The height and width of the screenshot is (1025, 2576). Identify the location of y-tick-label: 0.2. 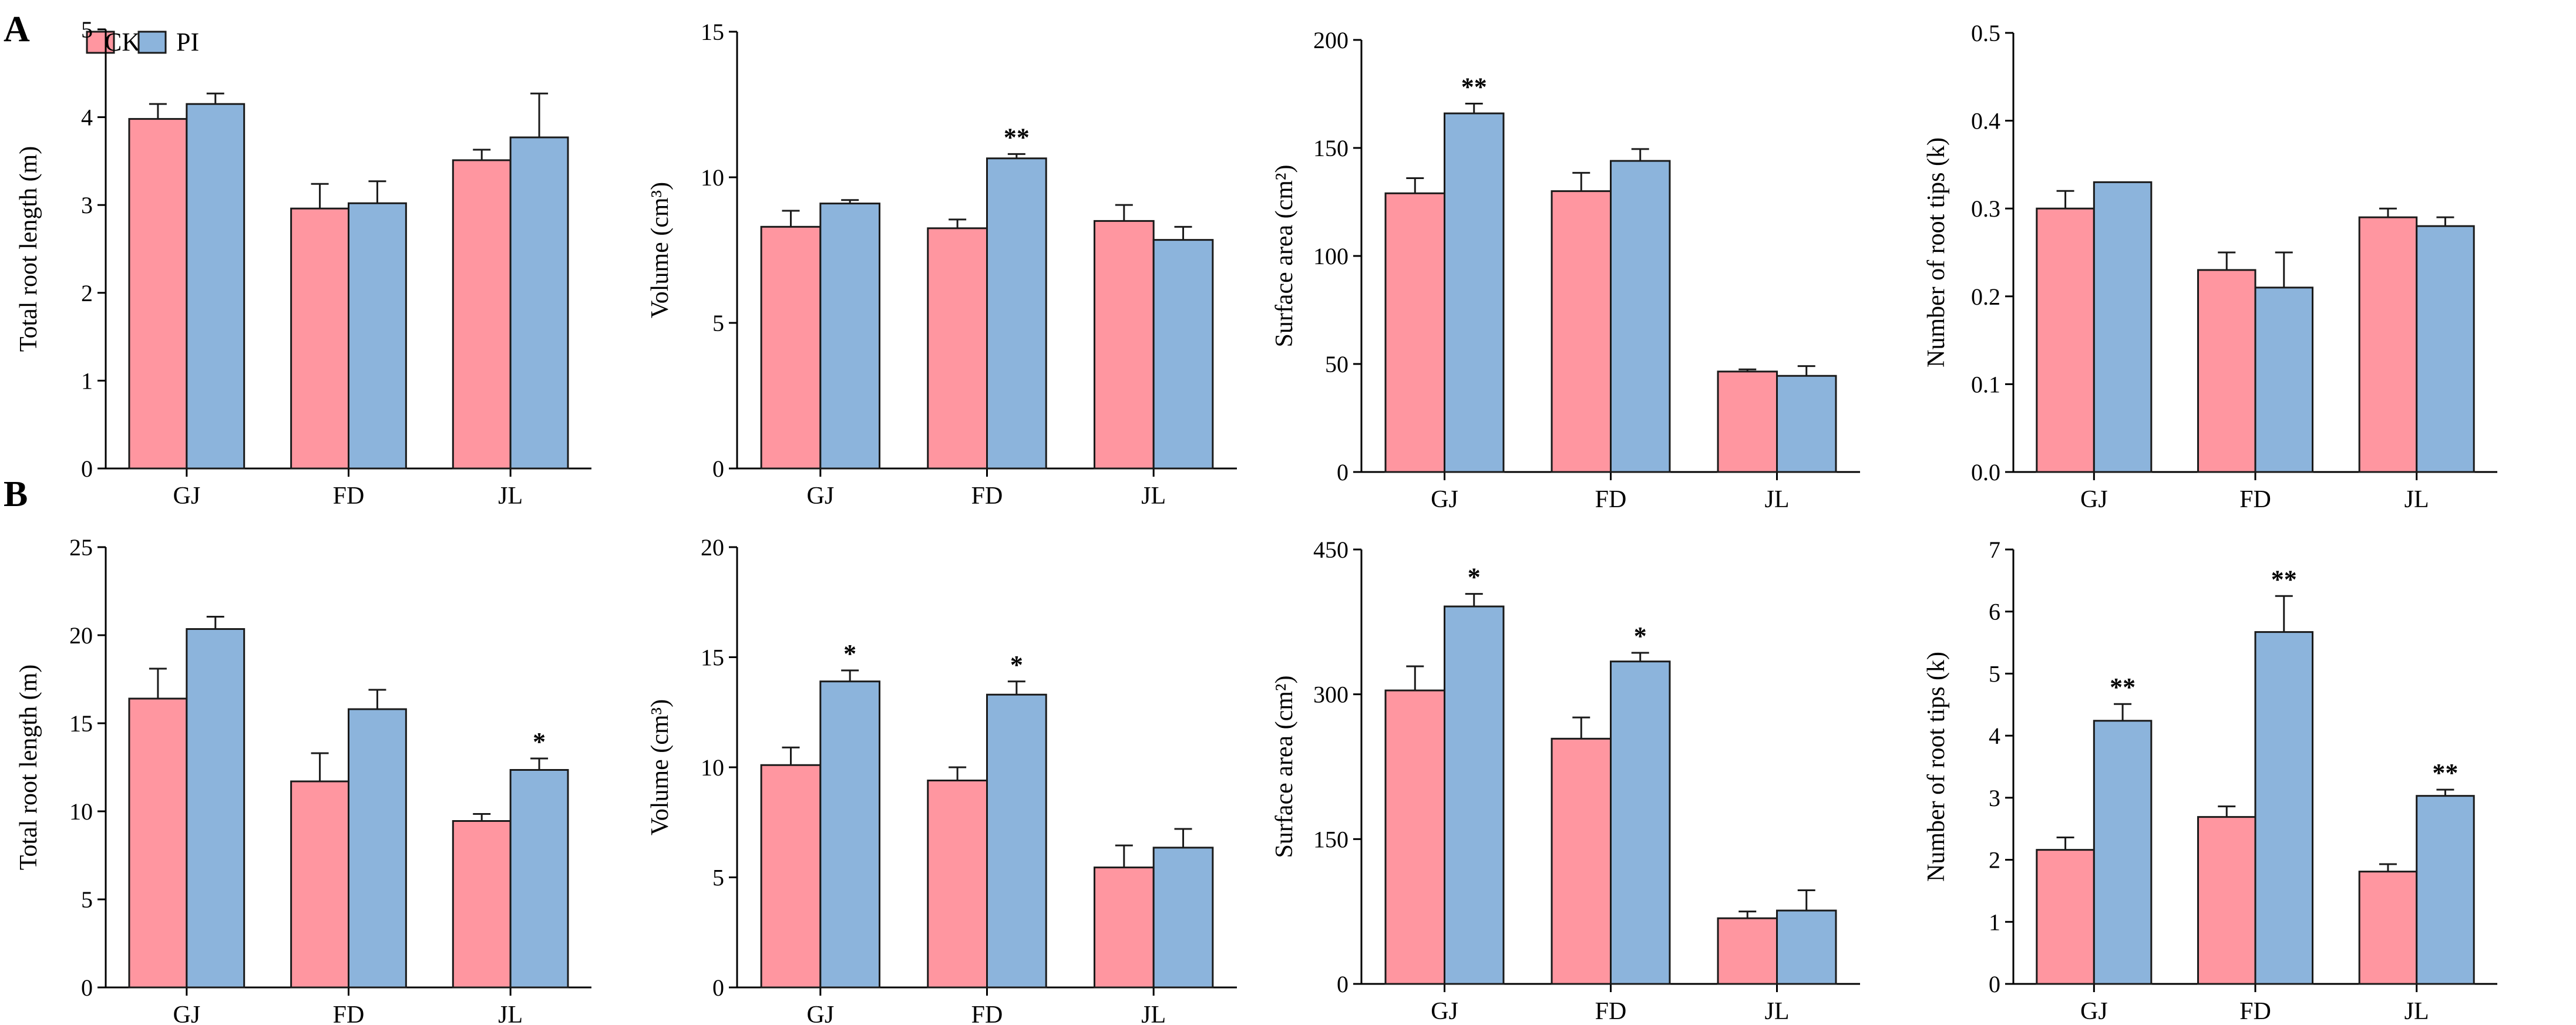
(1986, 297).